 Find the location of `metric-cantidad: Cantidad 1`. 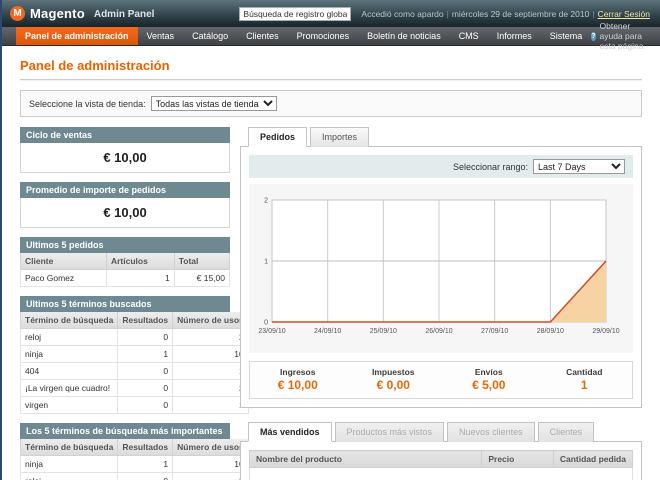

metric-cantidad: Cantidad 1 is located at coordinates (585, 379).